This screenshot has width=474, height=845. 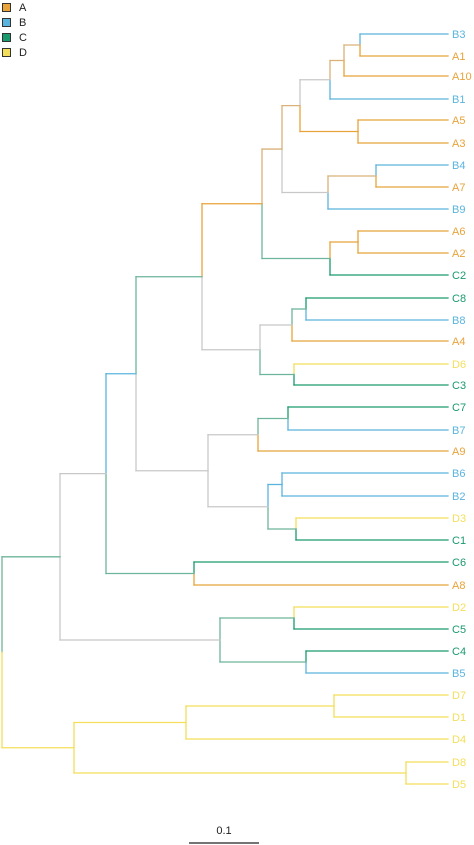 I want to click on leaf-label-b7: B7, so click(x=458, y=431).